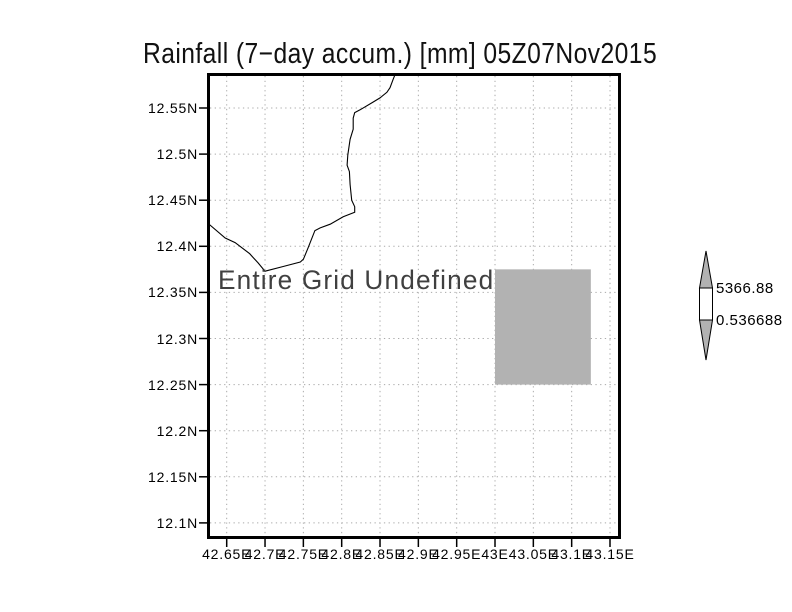 This screenshot has height=612, width=792. I want to click on x-tick-label: 42.7E, so click(265, 554).